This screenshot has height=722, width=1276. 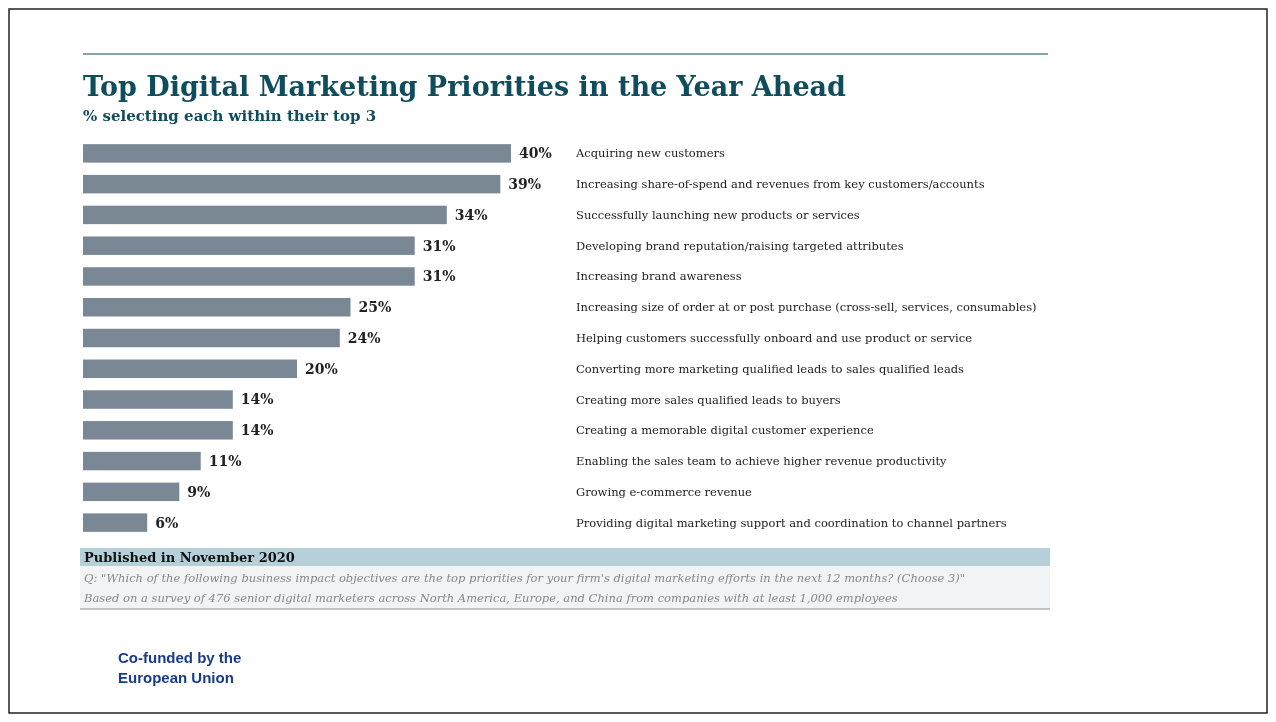 I want to click on text: Co-funded by the European Union, so click(x=180, y=668).